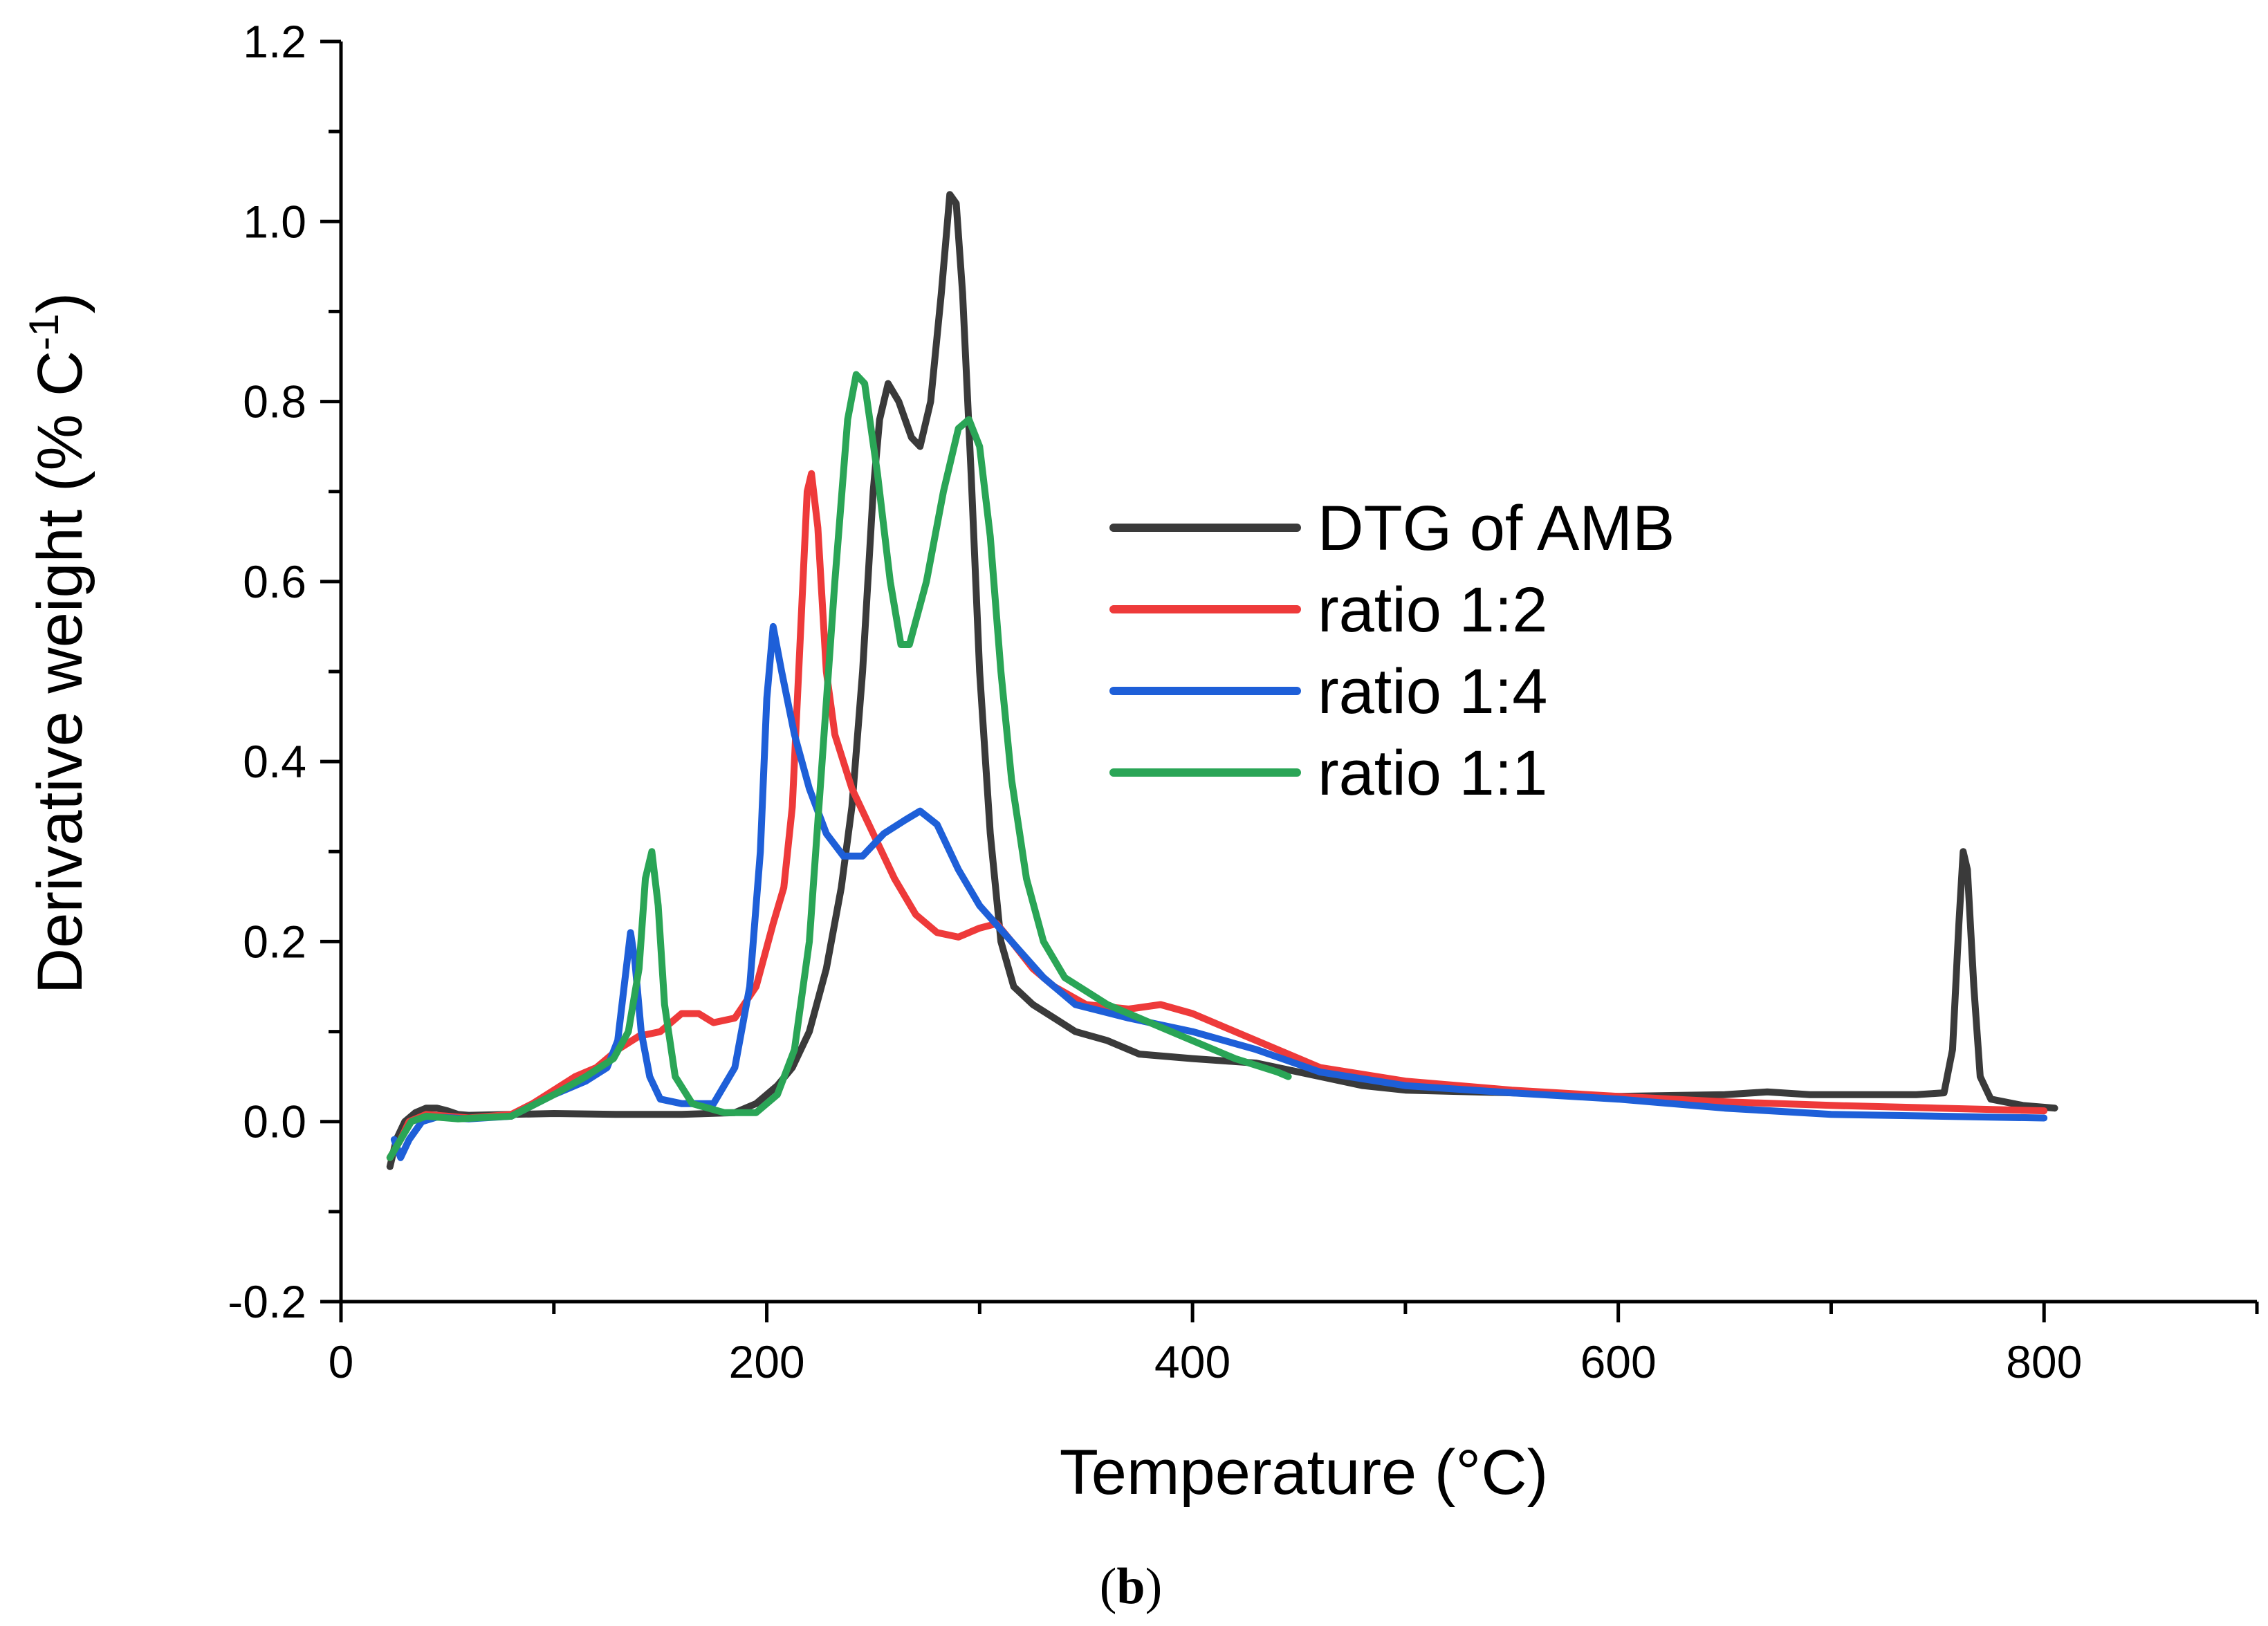  Describe the element at coordinates (1432, 691) in the screenshot. I see `legend-label-3: ratio 1:4` at that location.